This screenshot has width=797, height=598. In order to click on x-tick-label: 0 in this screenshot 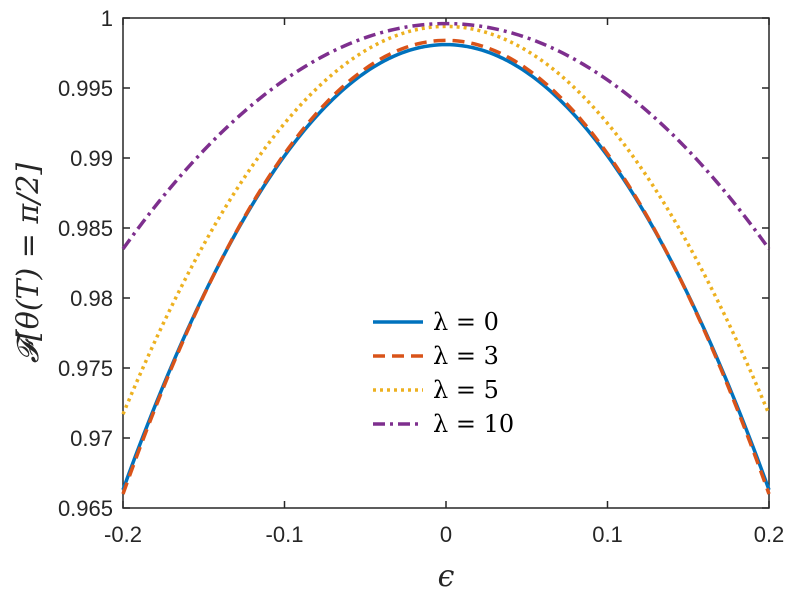, I will do `click(446, 534)`.